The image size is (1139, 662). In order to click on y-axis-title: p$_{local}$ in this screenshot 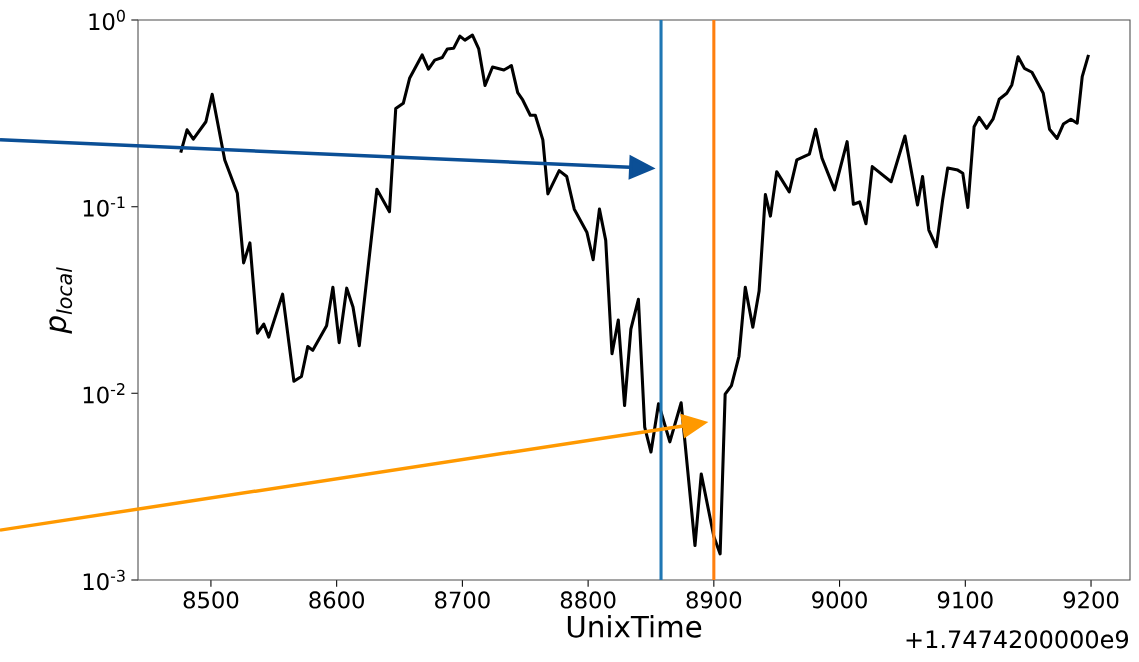, I will do `click(61, 300)`.